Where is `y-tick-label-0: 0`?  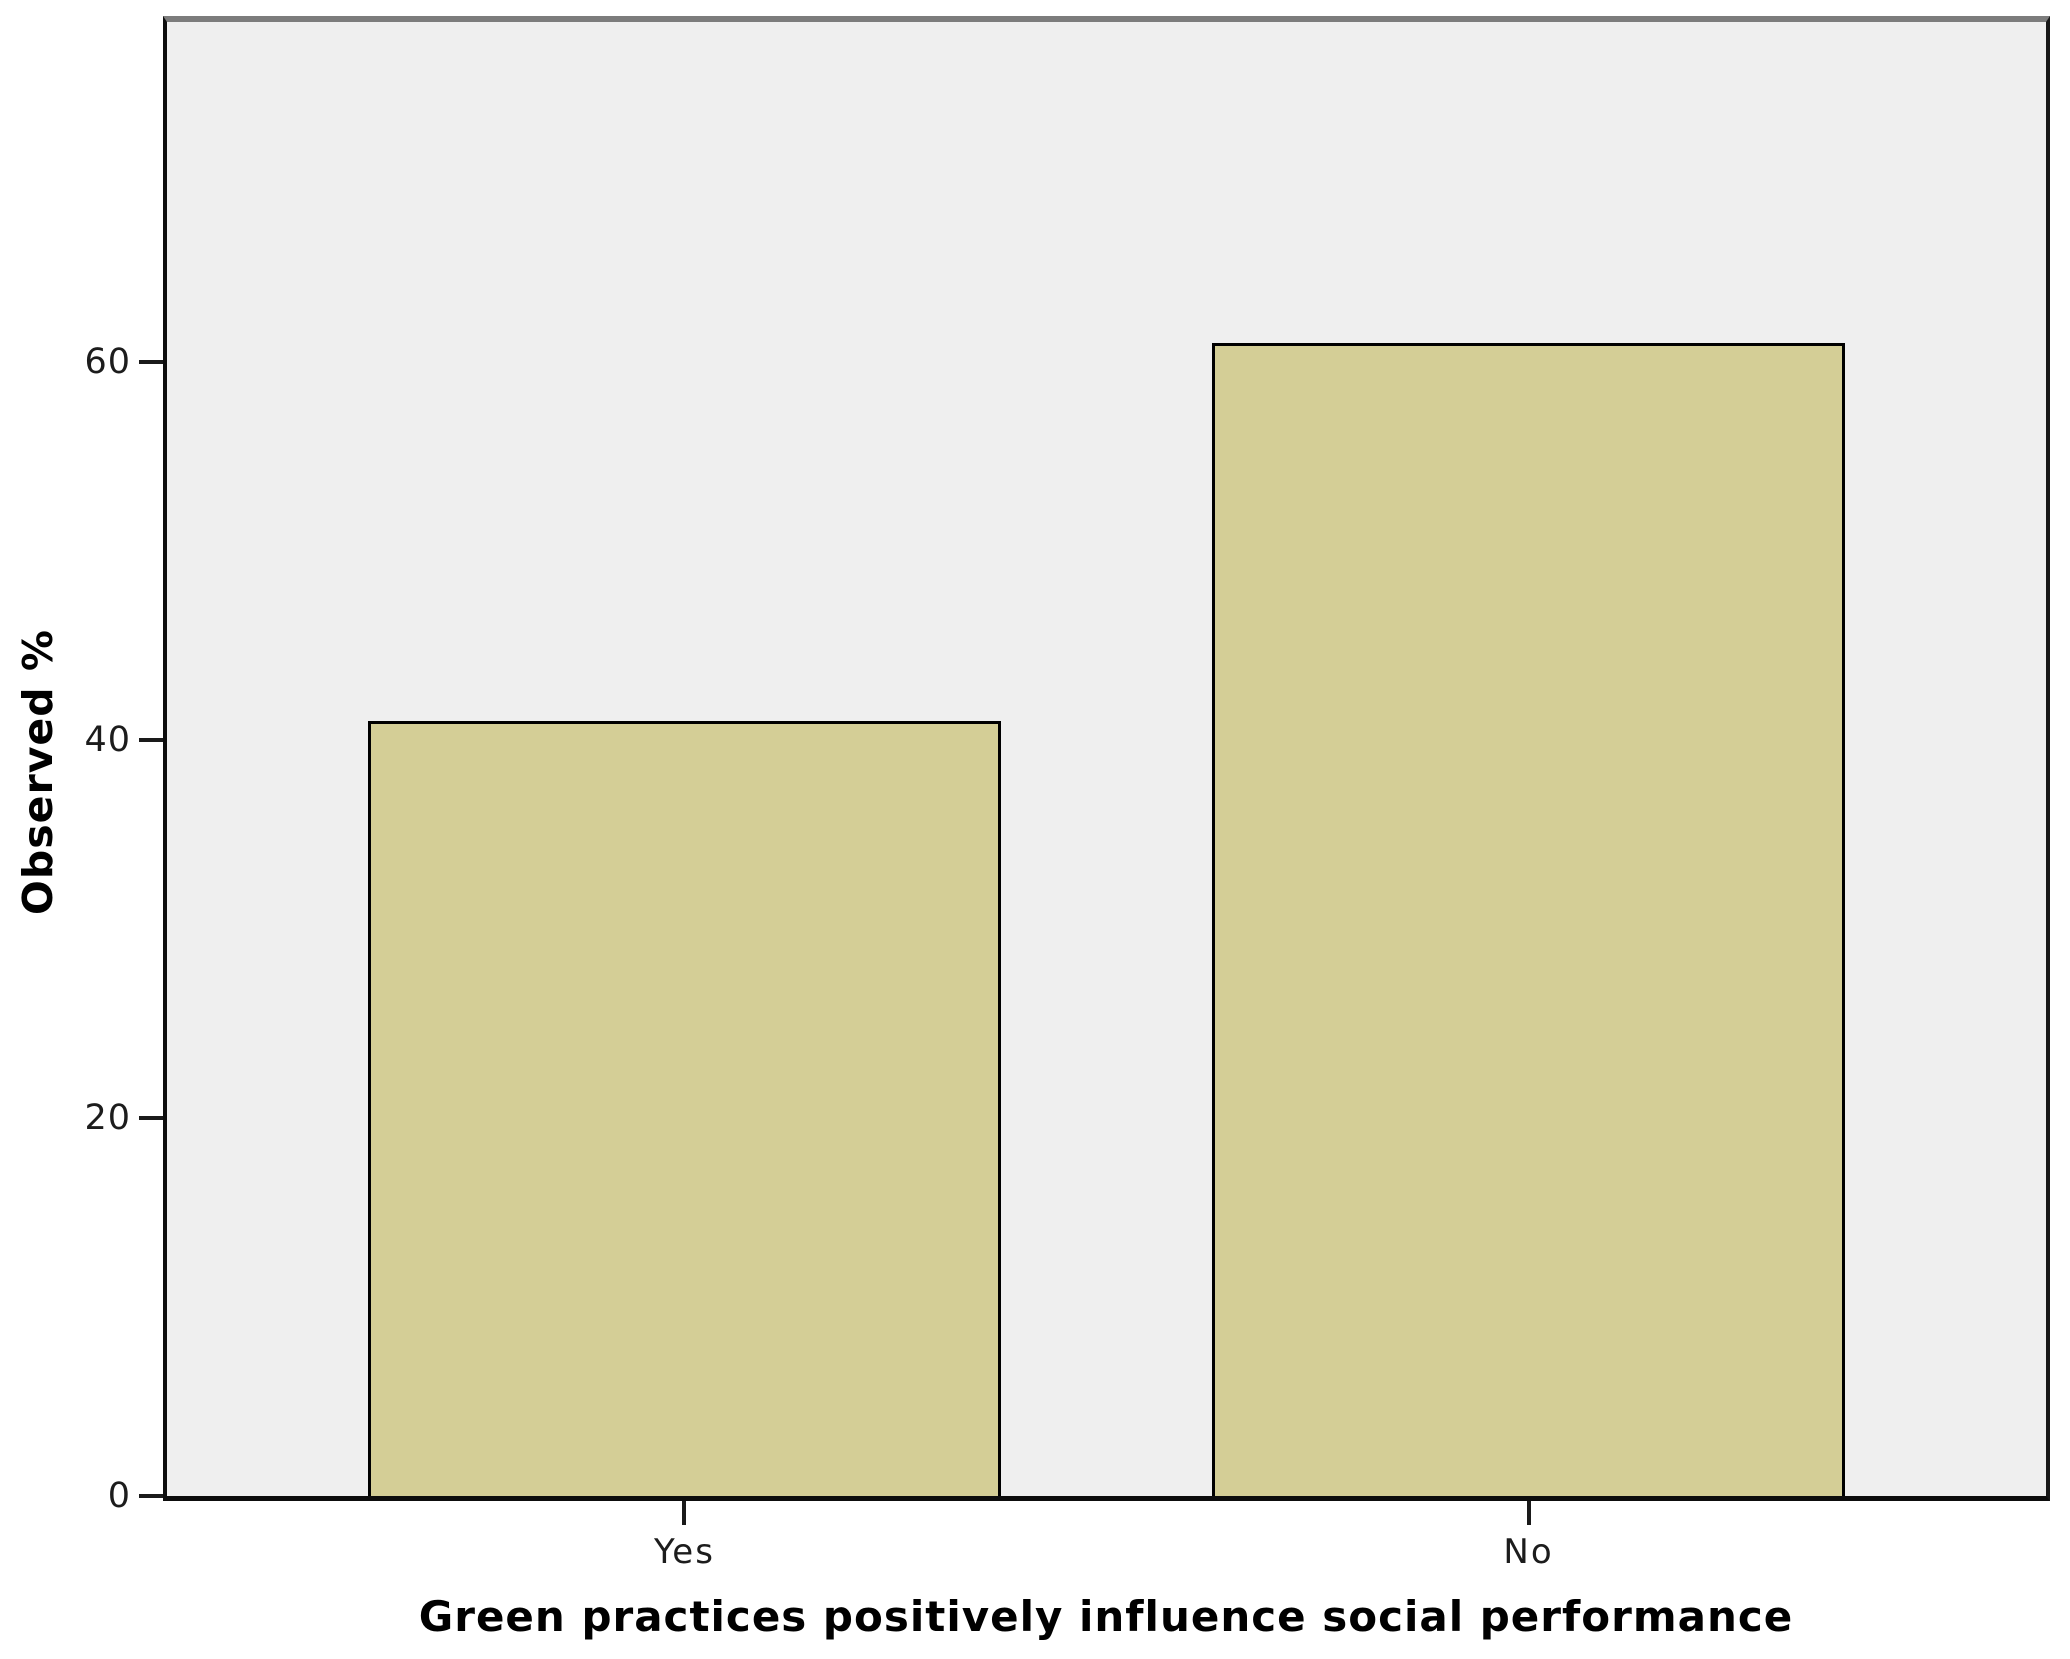 y-tick-label-0: 0 is located at coordinates (119, 1496).